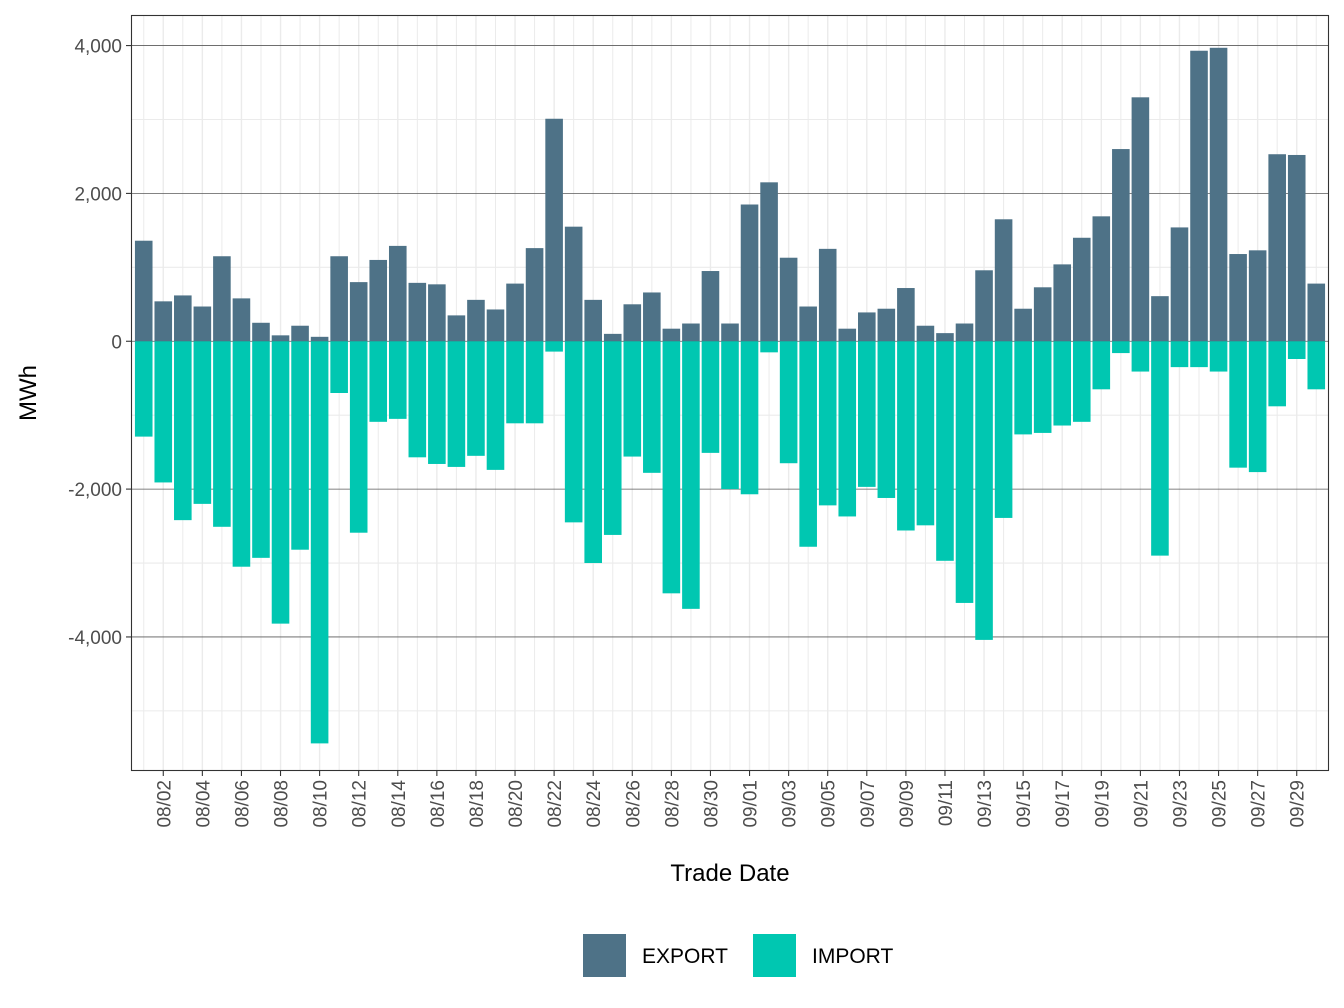 The image size is (1344, 1008). Describe the element at coordinates (1024, 804) in the screenshot. I see `x-tick-label: 09/15` at that location.